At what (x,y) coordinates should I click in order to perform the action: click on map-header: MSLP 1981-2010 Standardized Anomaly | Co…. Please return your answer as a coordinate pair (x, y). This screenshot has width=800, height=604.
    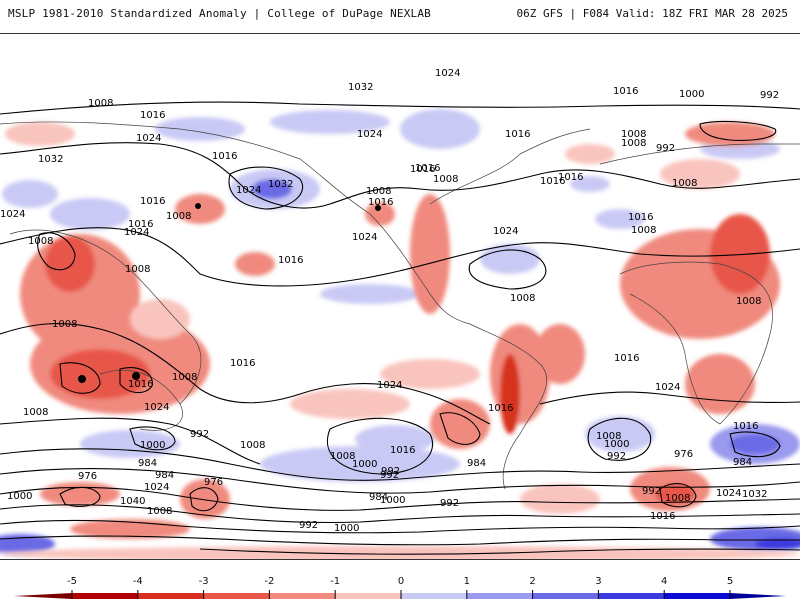
    Looking at the image, I should click on (400, 14).